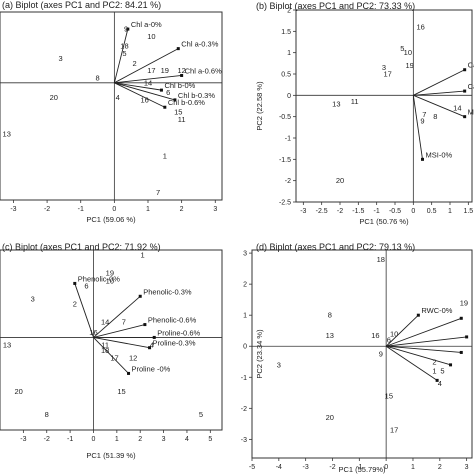  Describe the element at coordinates (259, 106) in the screenshot. I see `y-axis-title: PC2 (22.58 %)` at that location.